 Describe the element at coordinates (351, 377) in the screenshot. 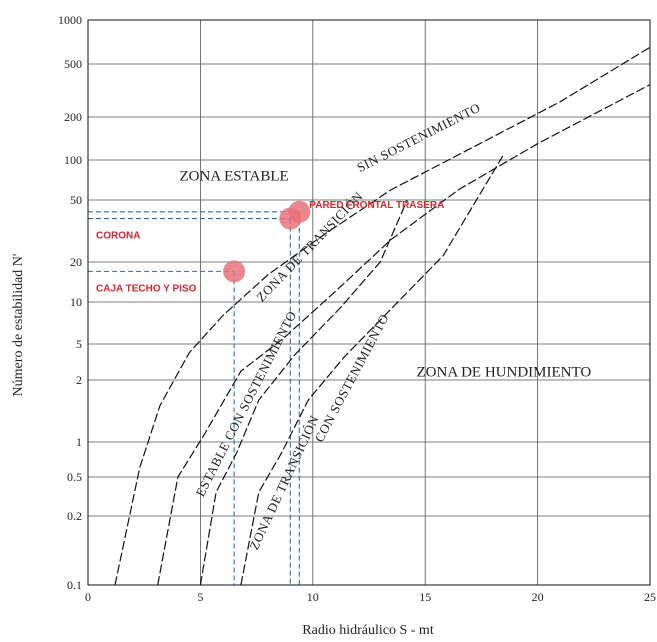

I see `curve-label-4: CON SOSTENIMIENTO` at that location.